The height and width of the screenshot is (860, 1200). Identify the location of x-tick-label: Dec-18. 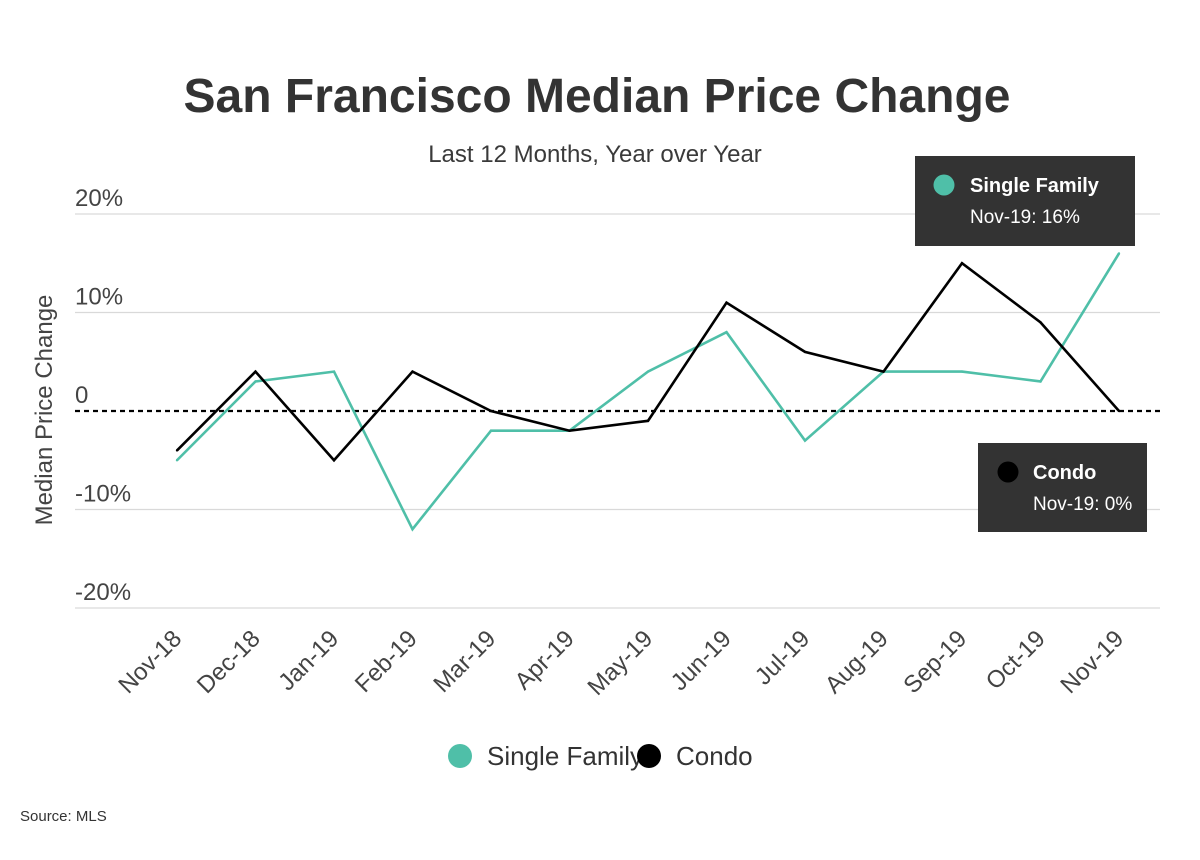
(229, 662).